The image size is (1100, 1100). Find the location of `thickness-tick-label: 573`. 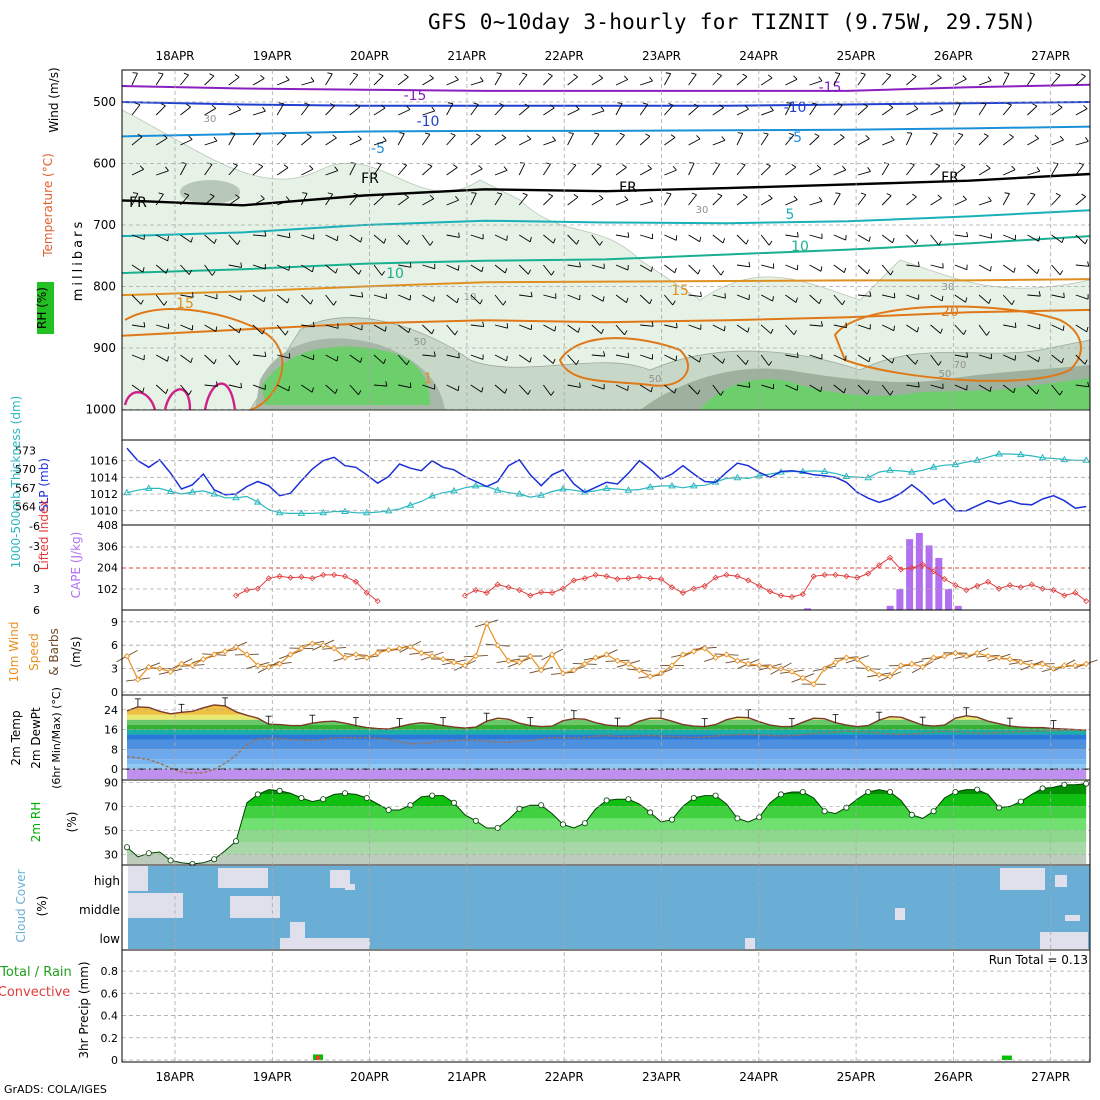

thickness-tick-label: 573 is located at coordinates (25, 450).